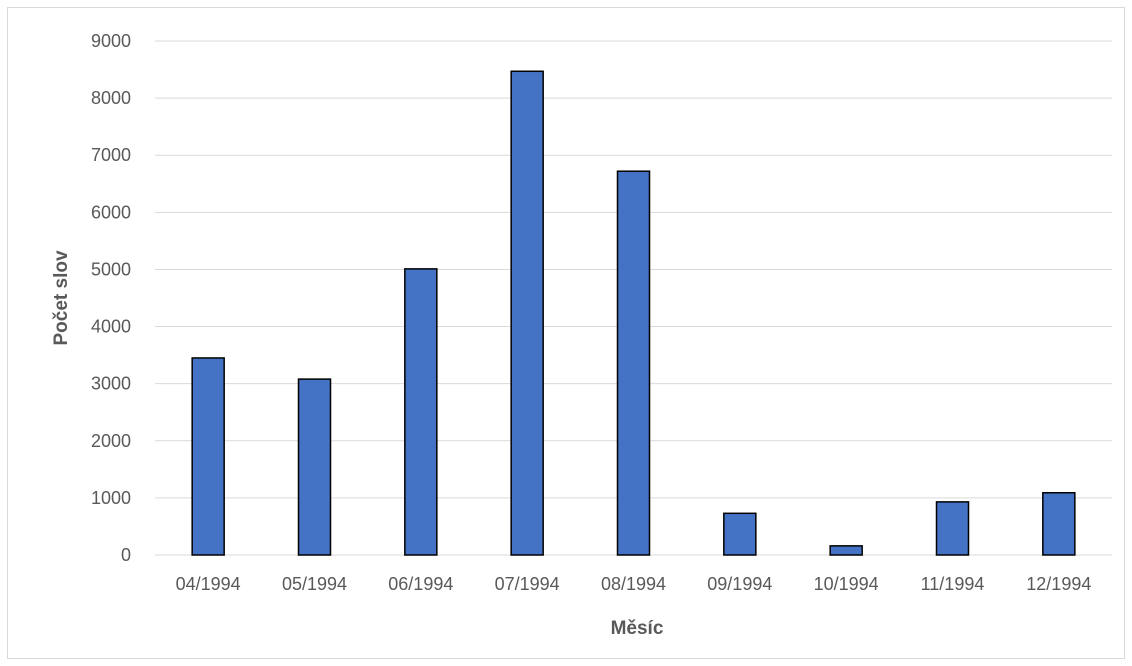 The width and height of the screenshot is (1132, 666). Describe the element at coordinates (208, 584) in the screenshot. I see `x-tick-label: 04/1994` at that location.